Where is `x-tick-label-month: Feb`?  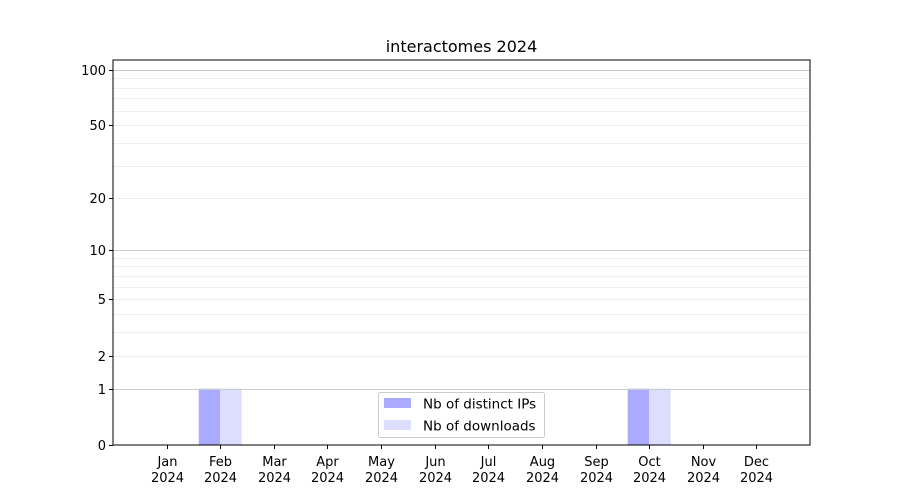 x-tick-label-month: Feb is located at coordinates (220, 462).